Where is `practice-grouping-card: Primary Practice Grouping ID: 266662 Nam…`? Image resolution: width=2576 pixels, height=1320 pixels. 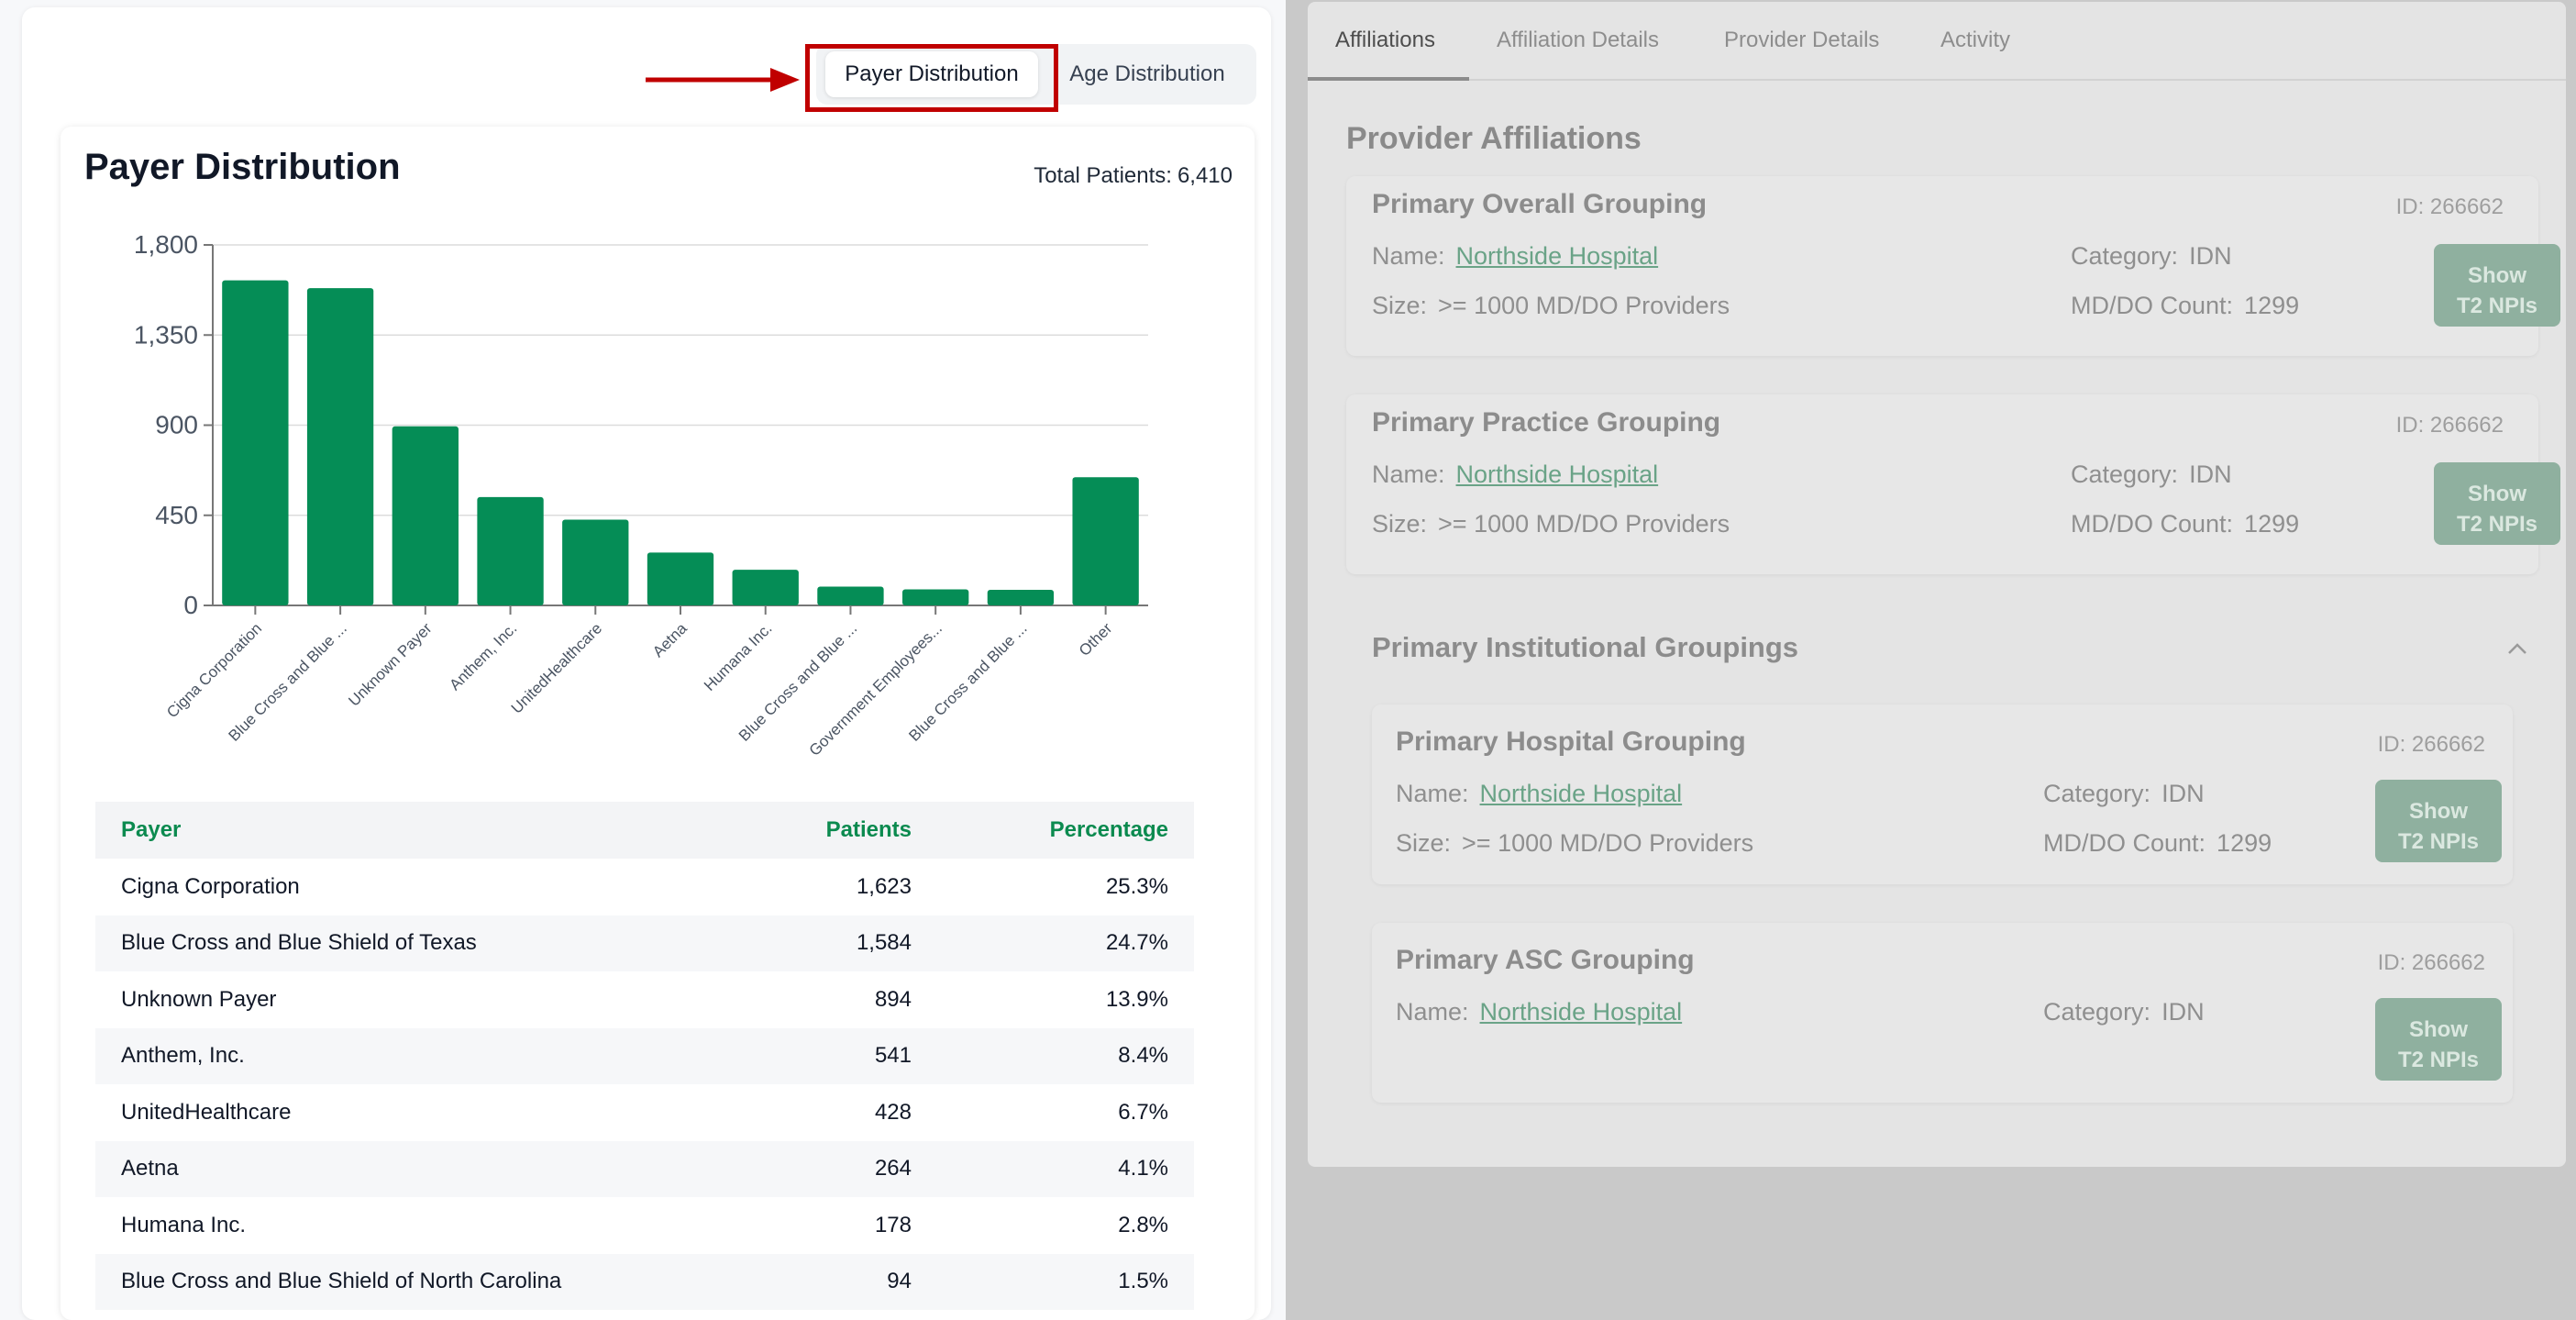 practice-grouping-card: Primary Practice Grouping ID: 266662 Nam… is located at coordinates (1953, 484).